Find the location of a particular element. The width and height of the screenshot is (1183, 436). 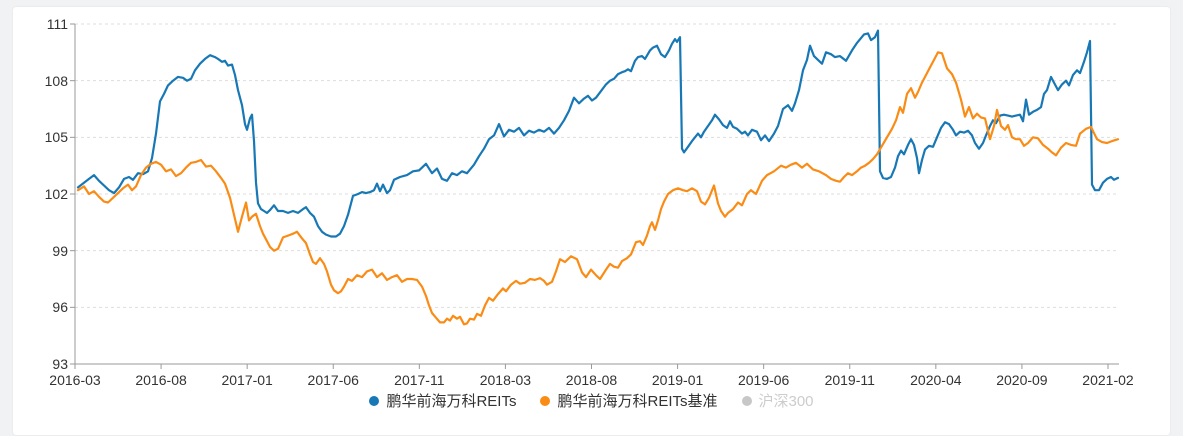

legend-item-hs300: 沪深300 is located at coordinates (777, 400).